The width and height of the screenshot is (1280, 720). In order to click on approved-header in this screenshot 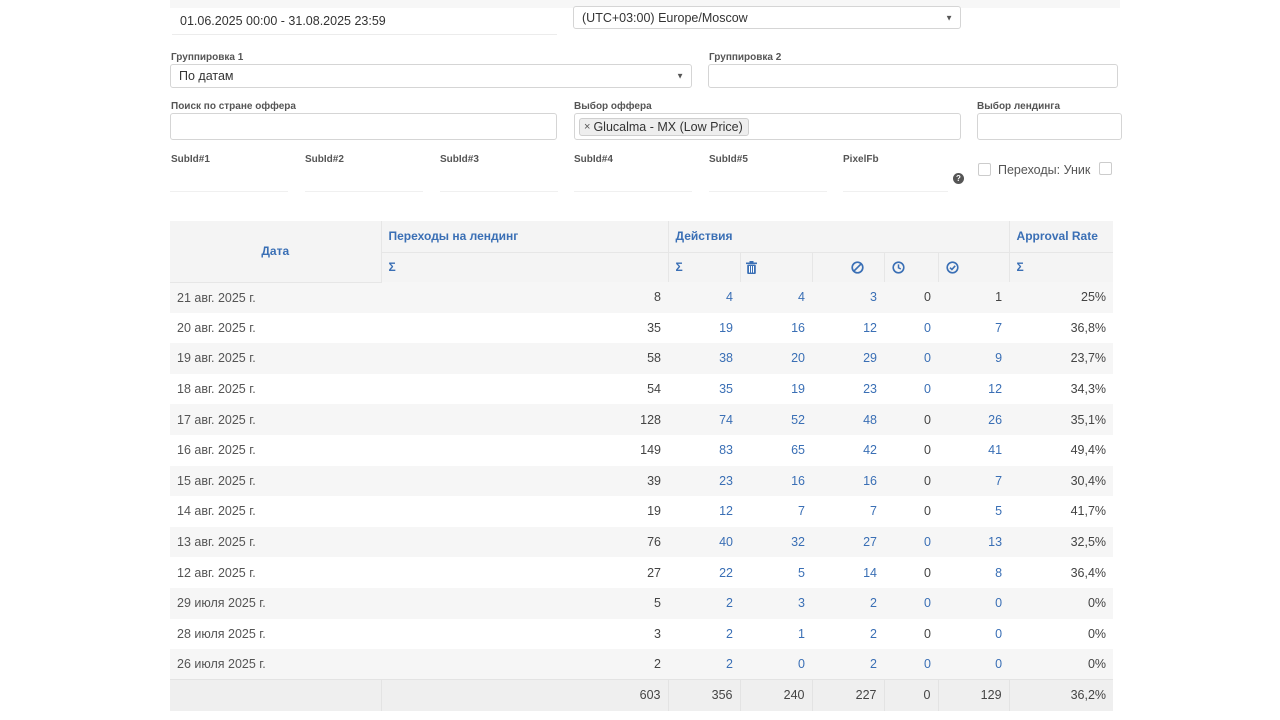, I will do `click(974, 267)`.